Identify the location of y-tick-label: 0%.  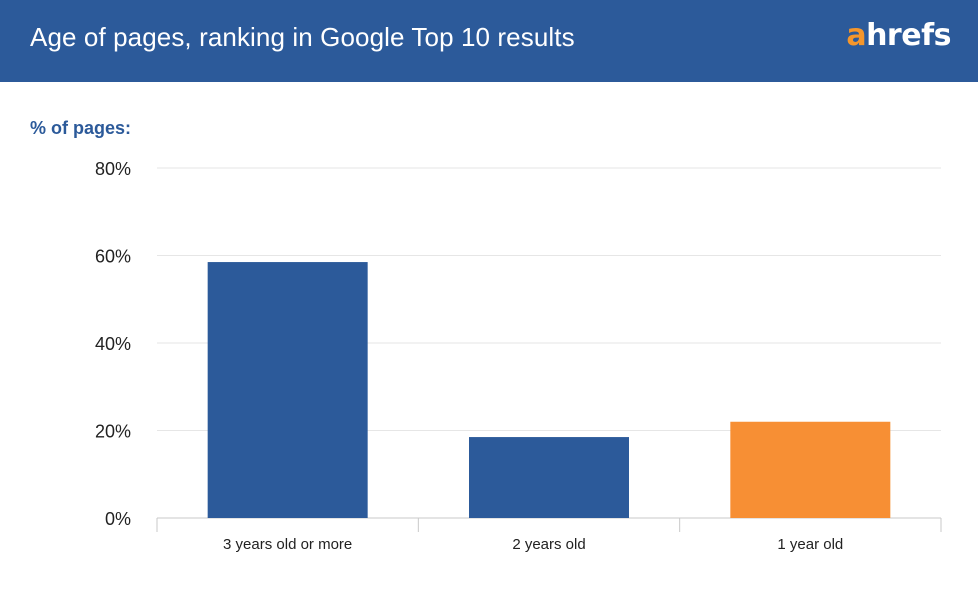
(118, 519).